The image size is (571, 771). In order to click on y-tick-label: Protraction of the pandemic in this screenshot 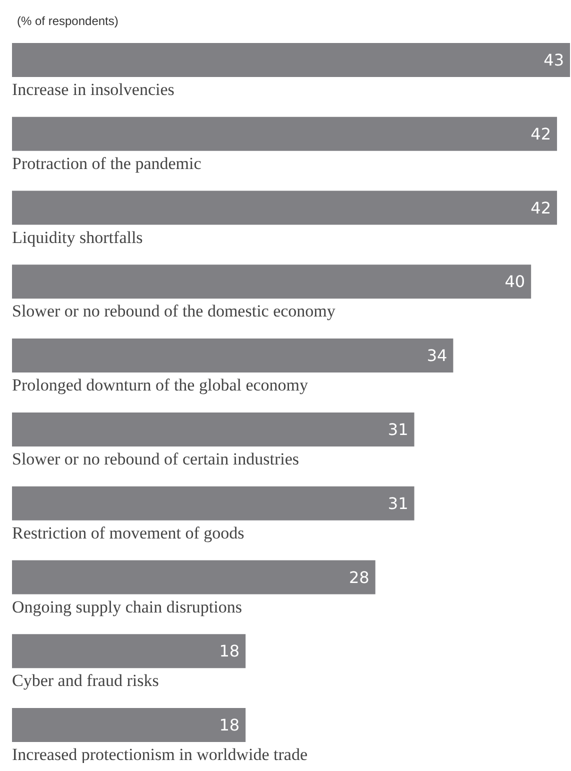, I will do `click(107, 163)`.